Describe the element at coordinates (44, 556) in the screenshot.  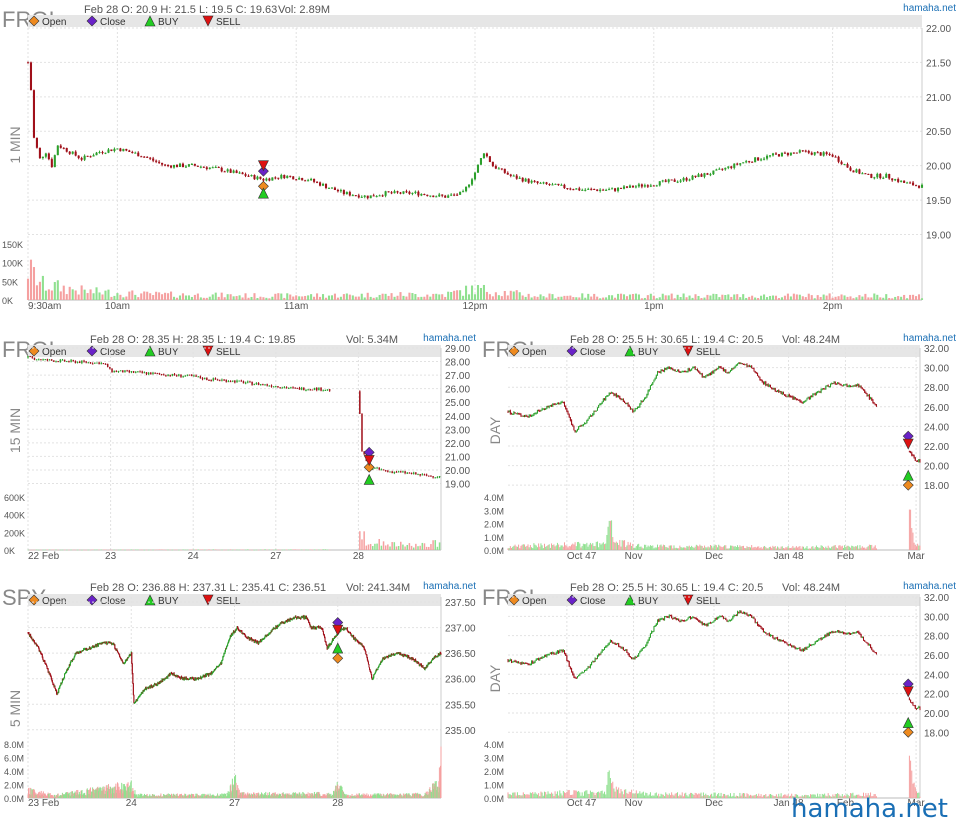
I see `x-tick-label: 22 Feb` at that location.